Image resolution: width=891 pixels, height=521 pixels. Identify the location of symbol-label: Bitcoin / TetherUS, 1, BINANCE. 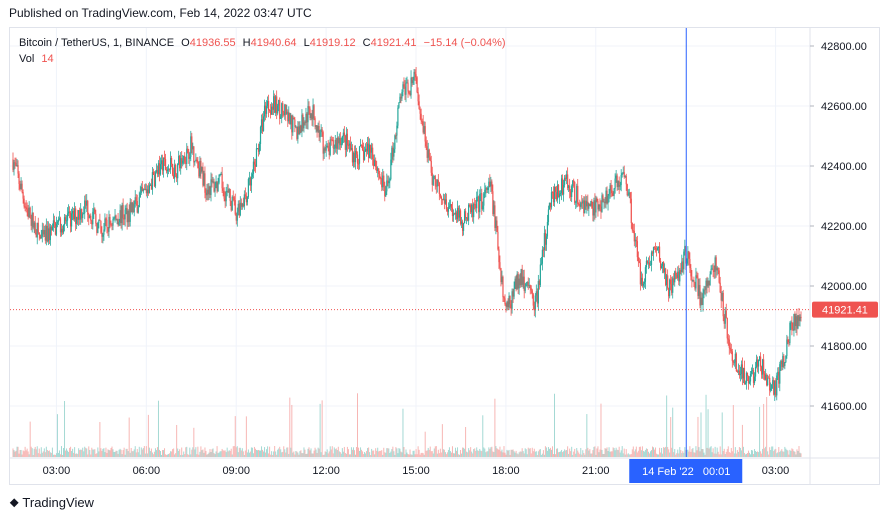
(97, 43).